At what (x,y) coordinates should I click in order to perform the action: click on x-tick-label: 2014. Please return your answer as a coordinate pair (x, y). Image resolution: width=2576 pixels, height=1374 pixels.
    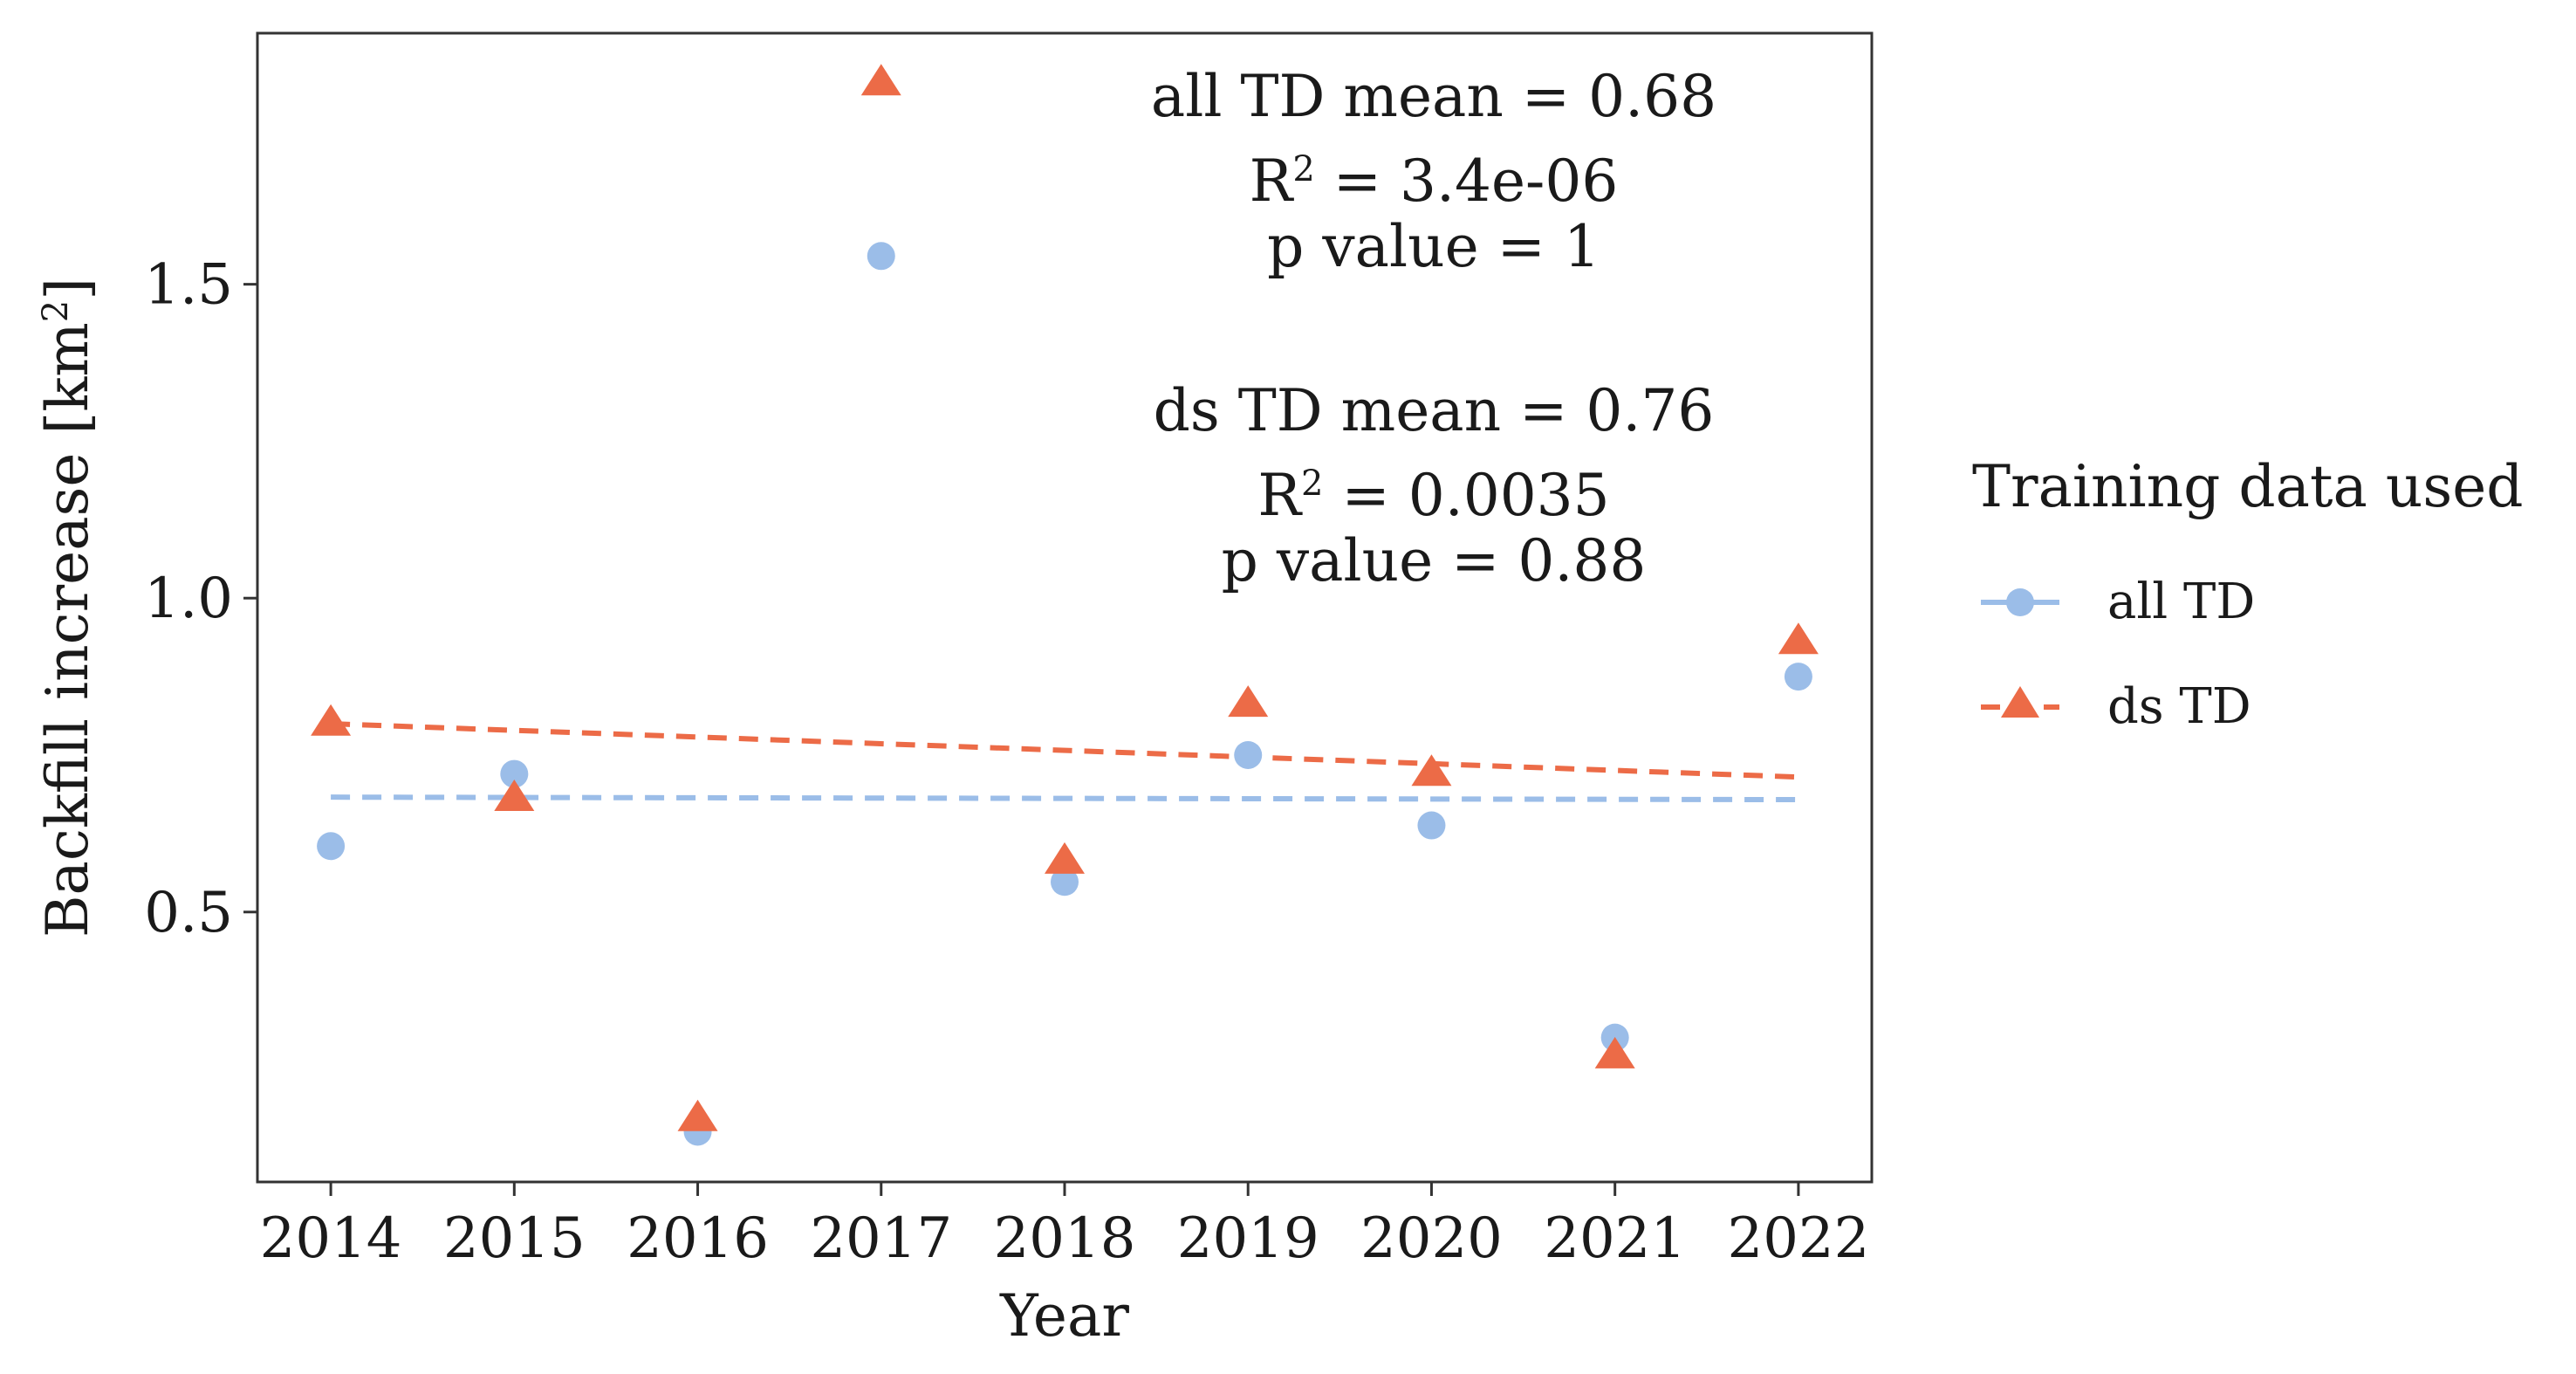
    Looking at the image, I should click on (331, 1238).